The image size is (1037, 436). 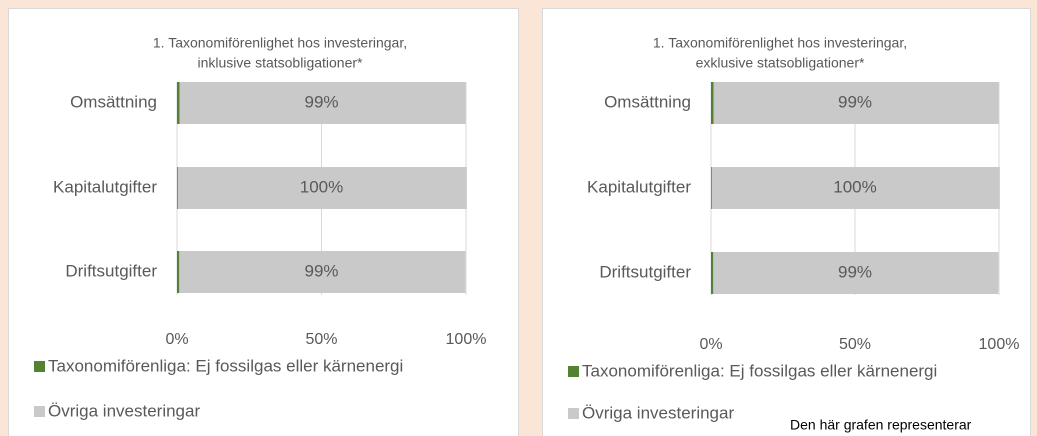 I want to click on annotation: Den här grafen representerar, so click(x=881, y=425).